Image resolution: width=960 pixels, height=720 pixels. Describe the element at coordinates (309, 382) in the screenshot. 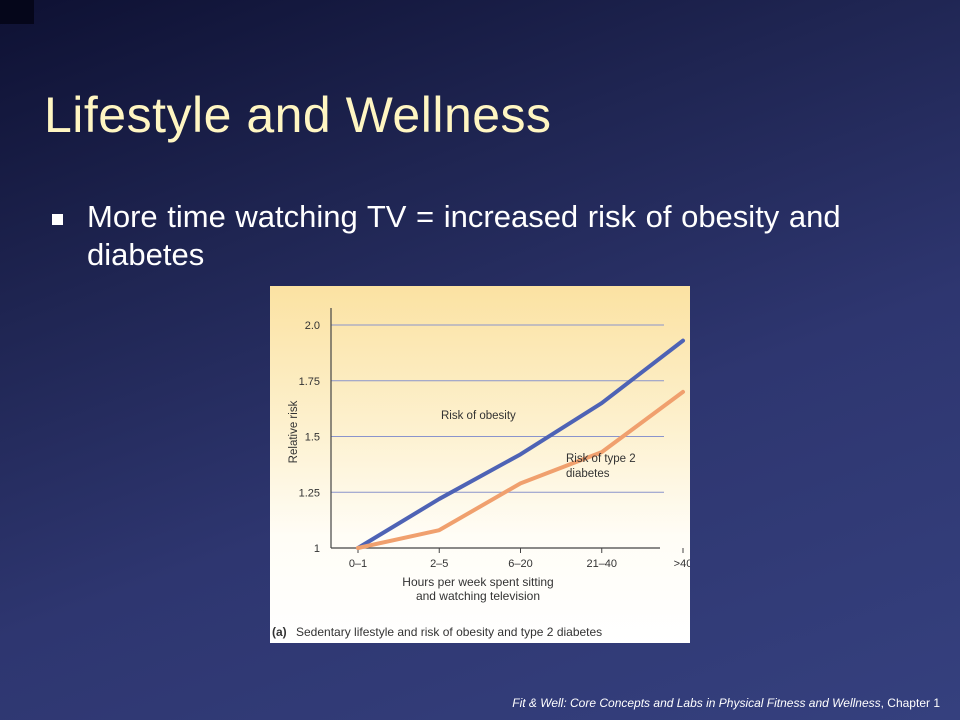

I see `y-tick-label: 1.75` at that location.